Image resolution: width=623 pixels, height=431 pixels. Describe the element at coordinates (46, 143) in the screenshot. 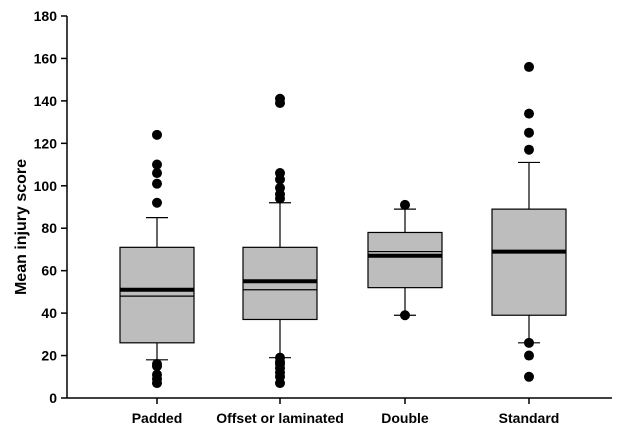

I see `y-tick-label: 120` at that location.